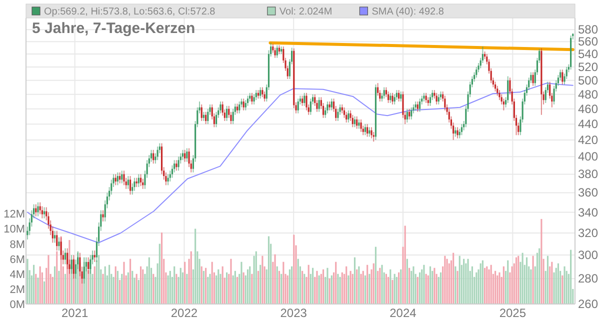 The width and height of the screenshot is (600, 321). I want to click on y-tick-label: 260, so click(588, 304).